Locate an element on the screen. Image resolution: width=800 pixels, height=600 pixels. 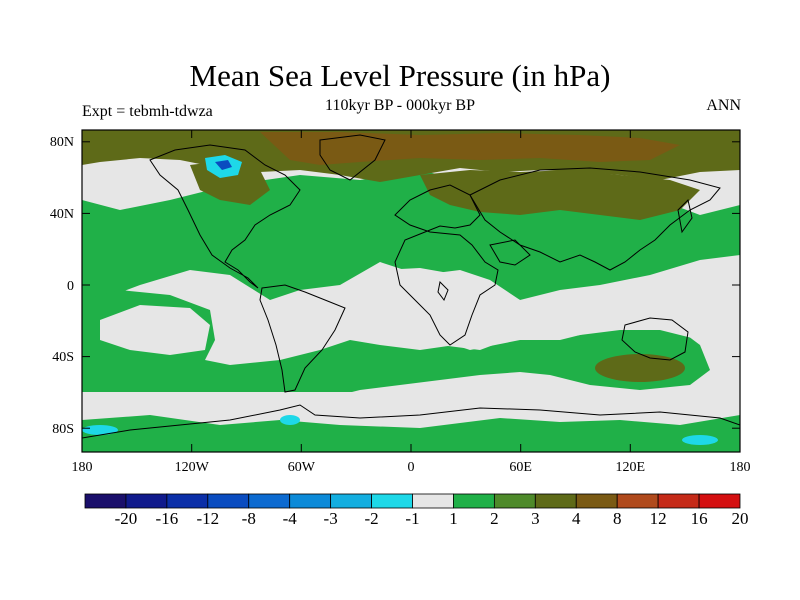
cyan-region-antarctic-west is located at coordinates (100, 430).